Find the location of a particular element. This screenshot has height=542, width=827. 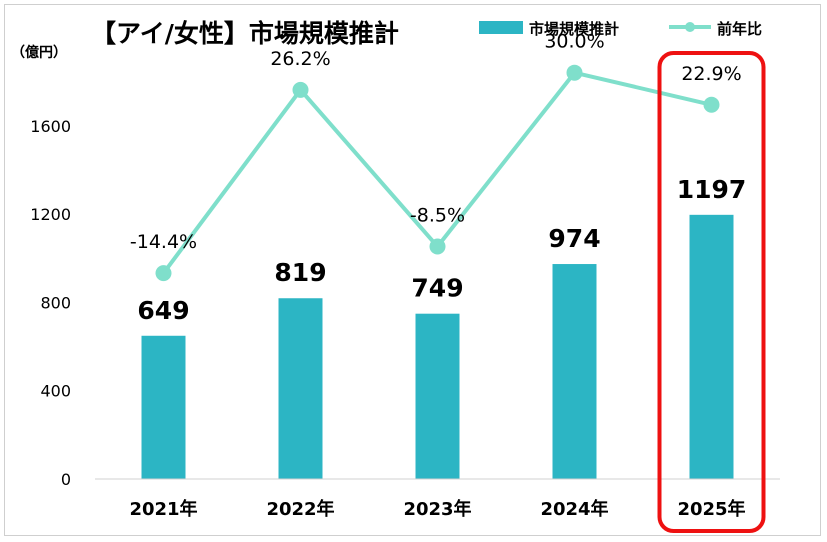

legend-line-marker is located at coordinates (690, 27).